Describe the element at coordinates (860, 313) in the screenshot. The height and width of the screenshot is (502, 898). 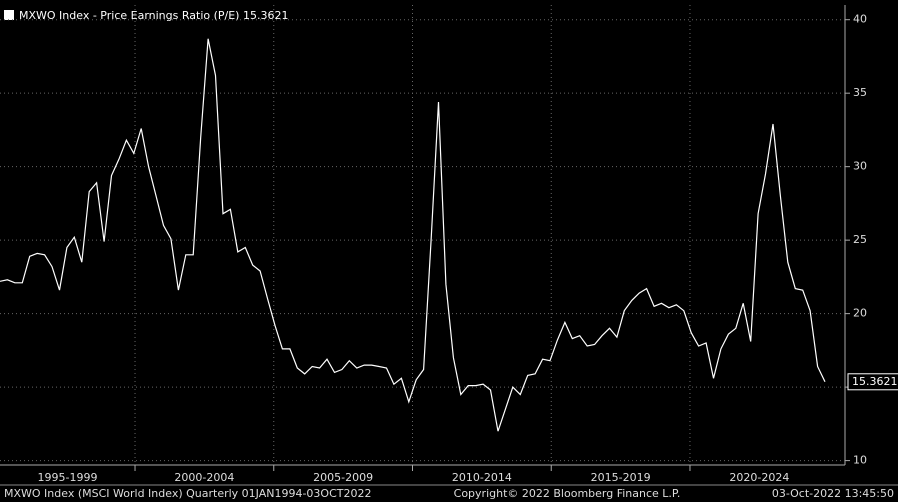
I see `y-tick-label: 20` at that location.